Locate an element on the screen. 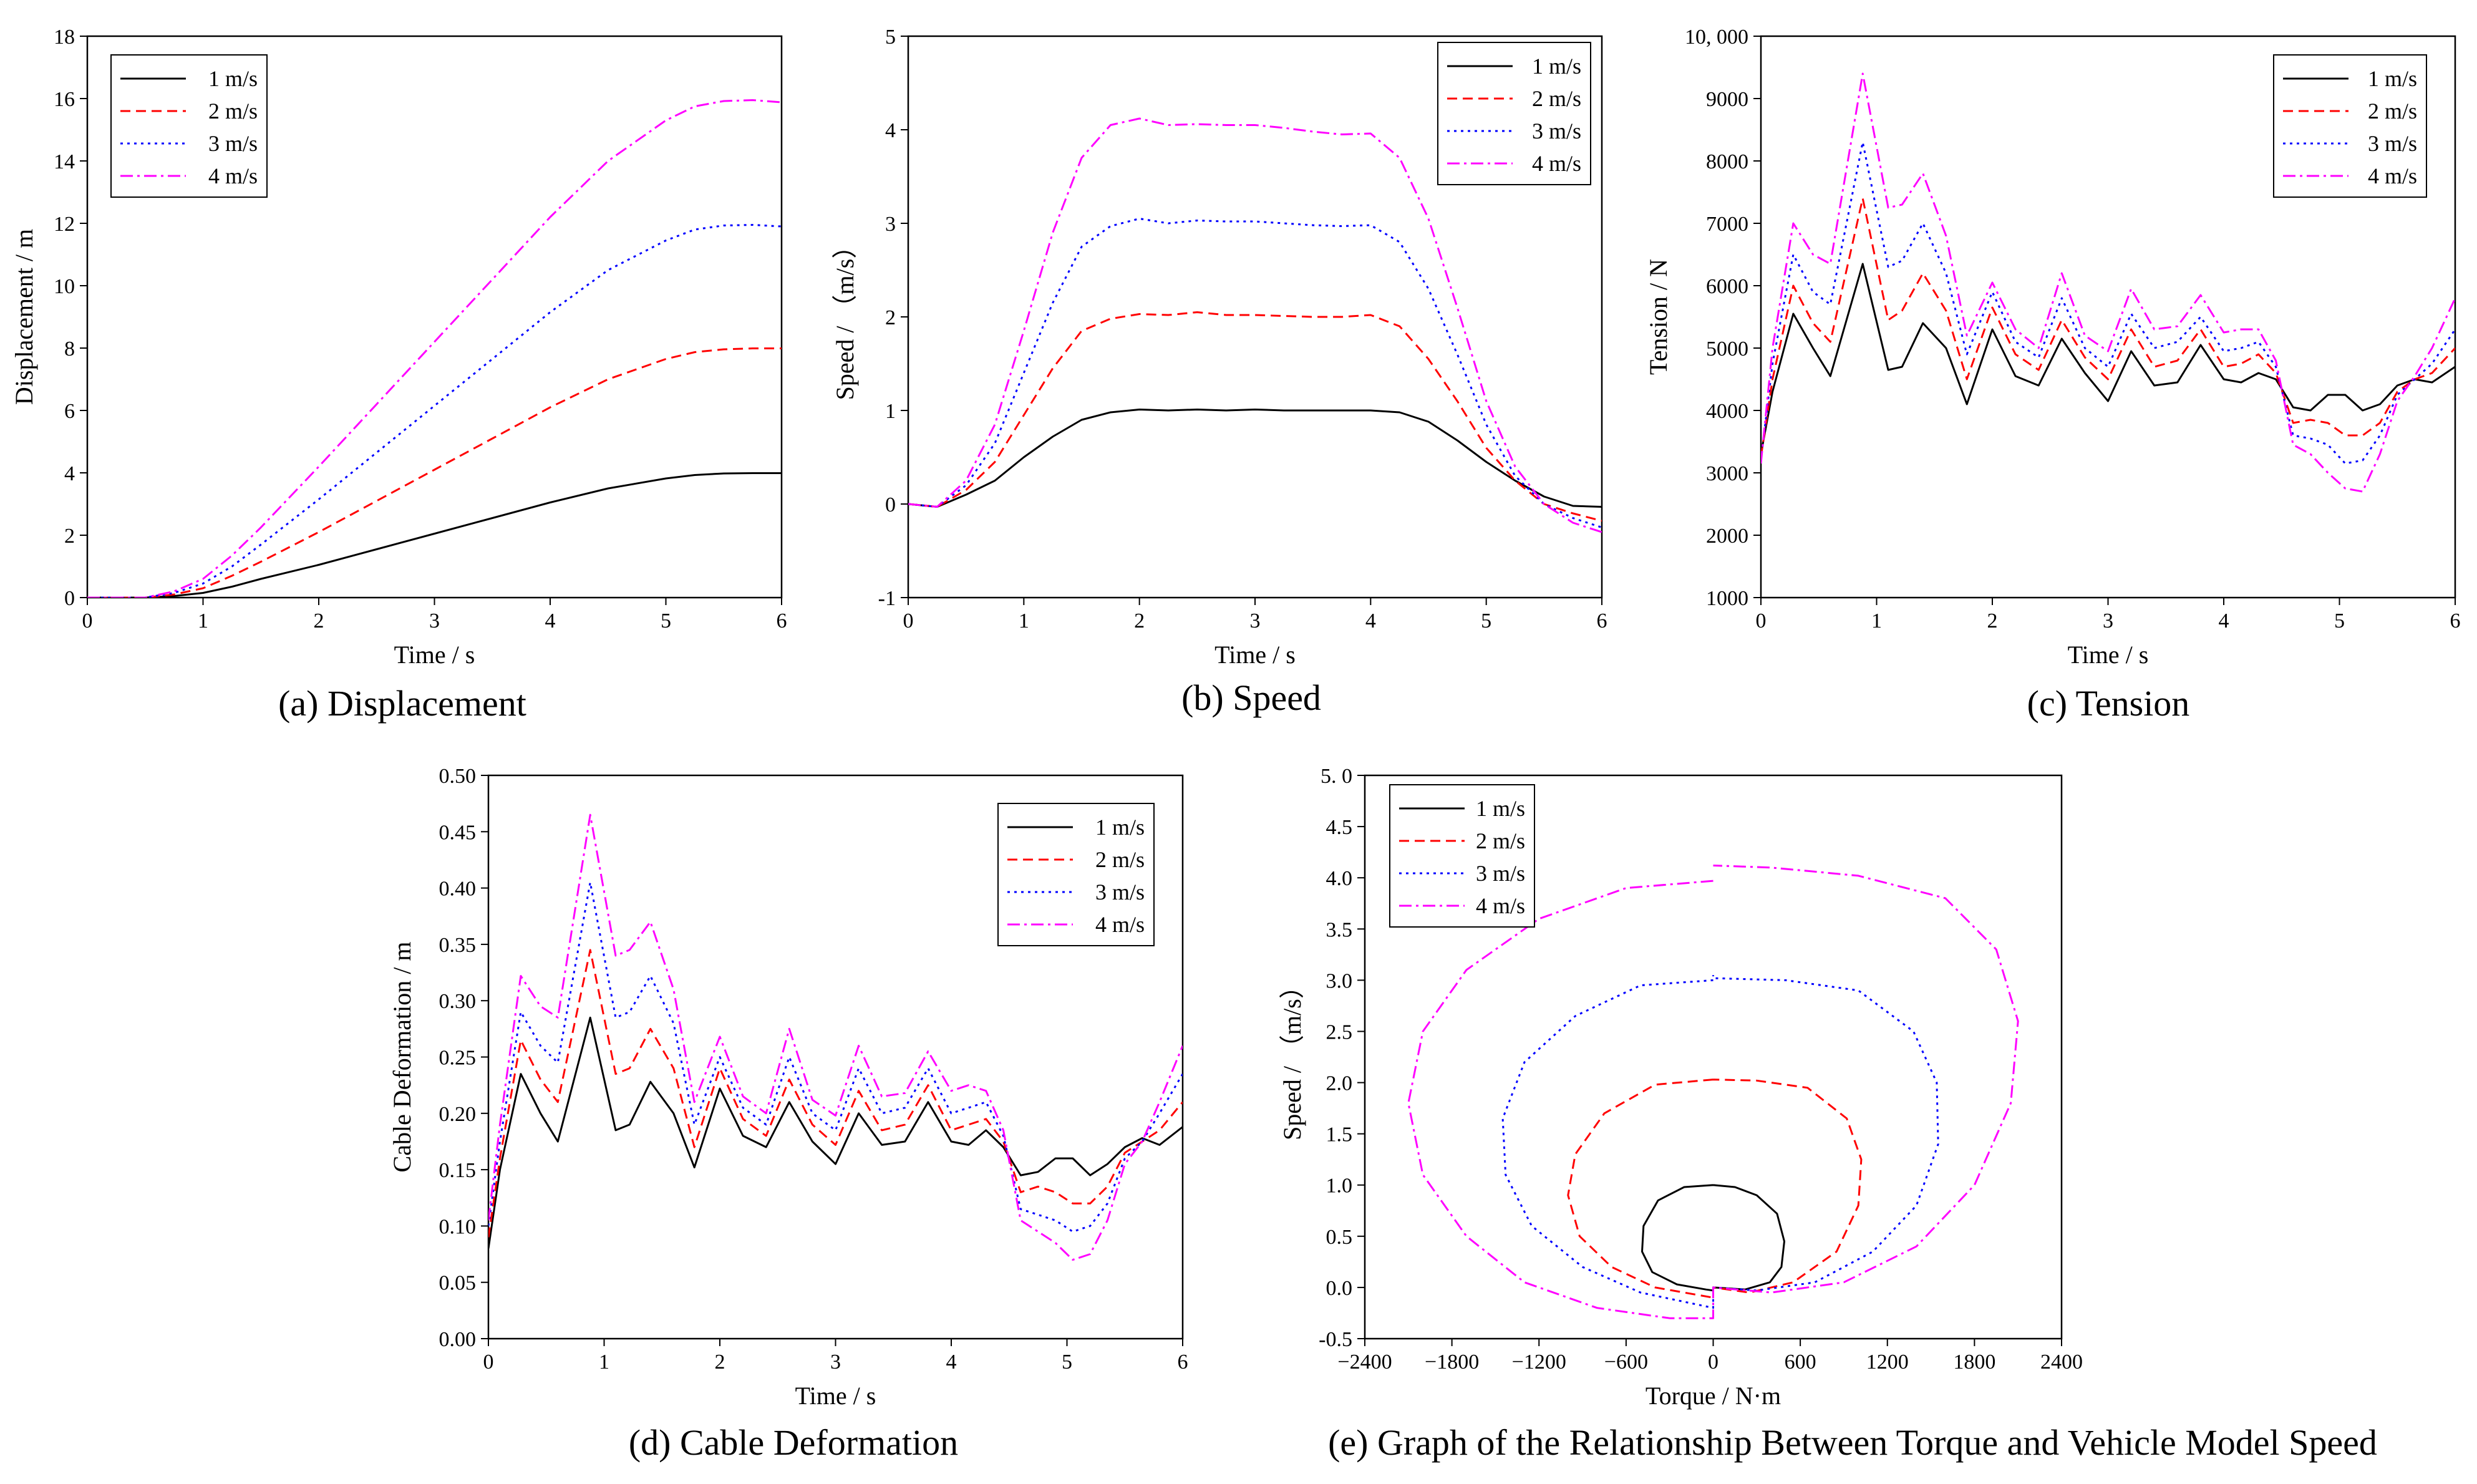 The width and height of the screenshot is (2477, 1484). y-axis-label: Displacement / m is located at coordinates (24, 317).